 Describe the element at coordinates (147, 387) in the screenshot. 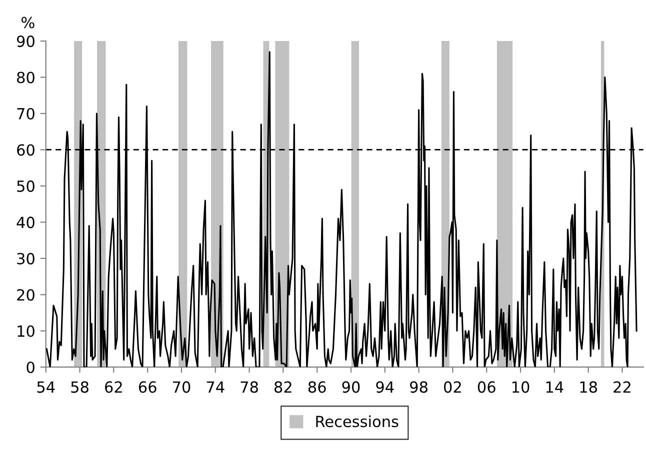

I see `x-tick-label: 66` at that location.